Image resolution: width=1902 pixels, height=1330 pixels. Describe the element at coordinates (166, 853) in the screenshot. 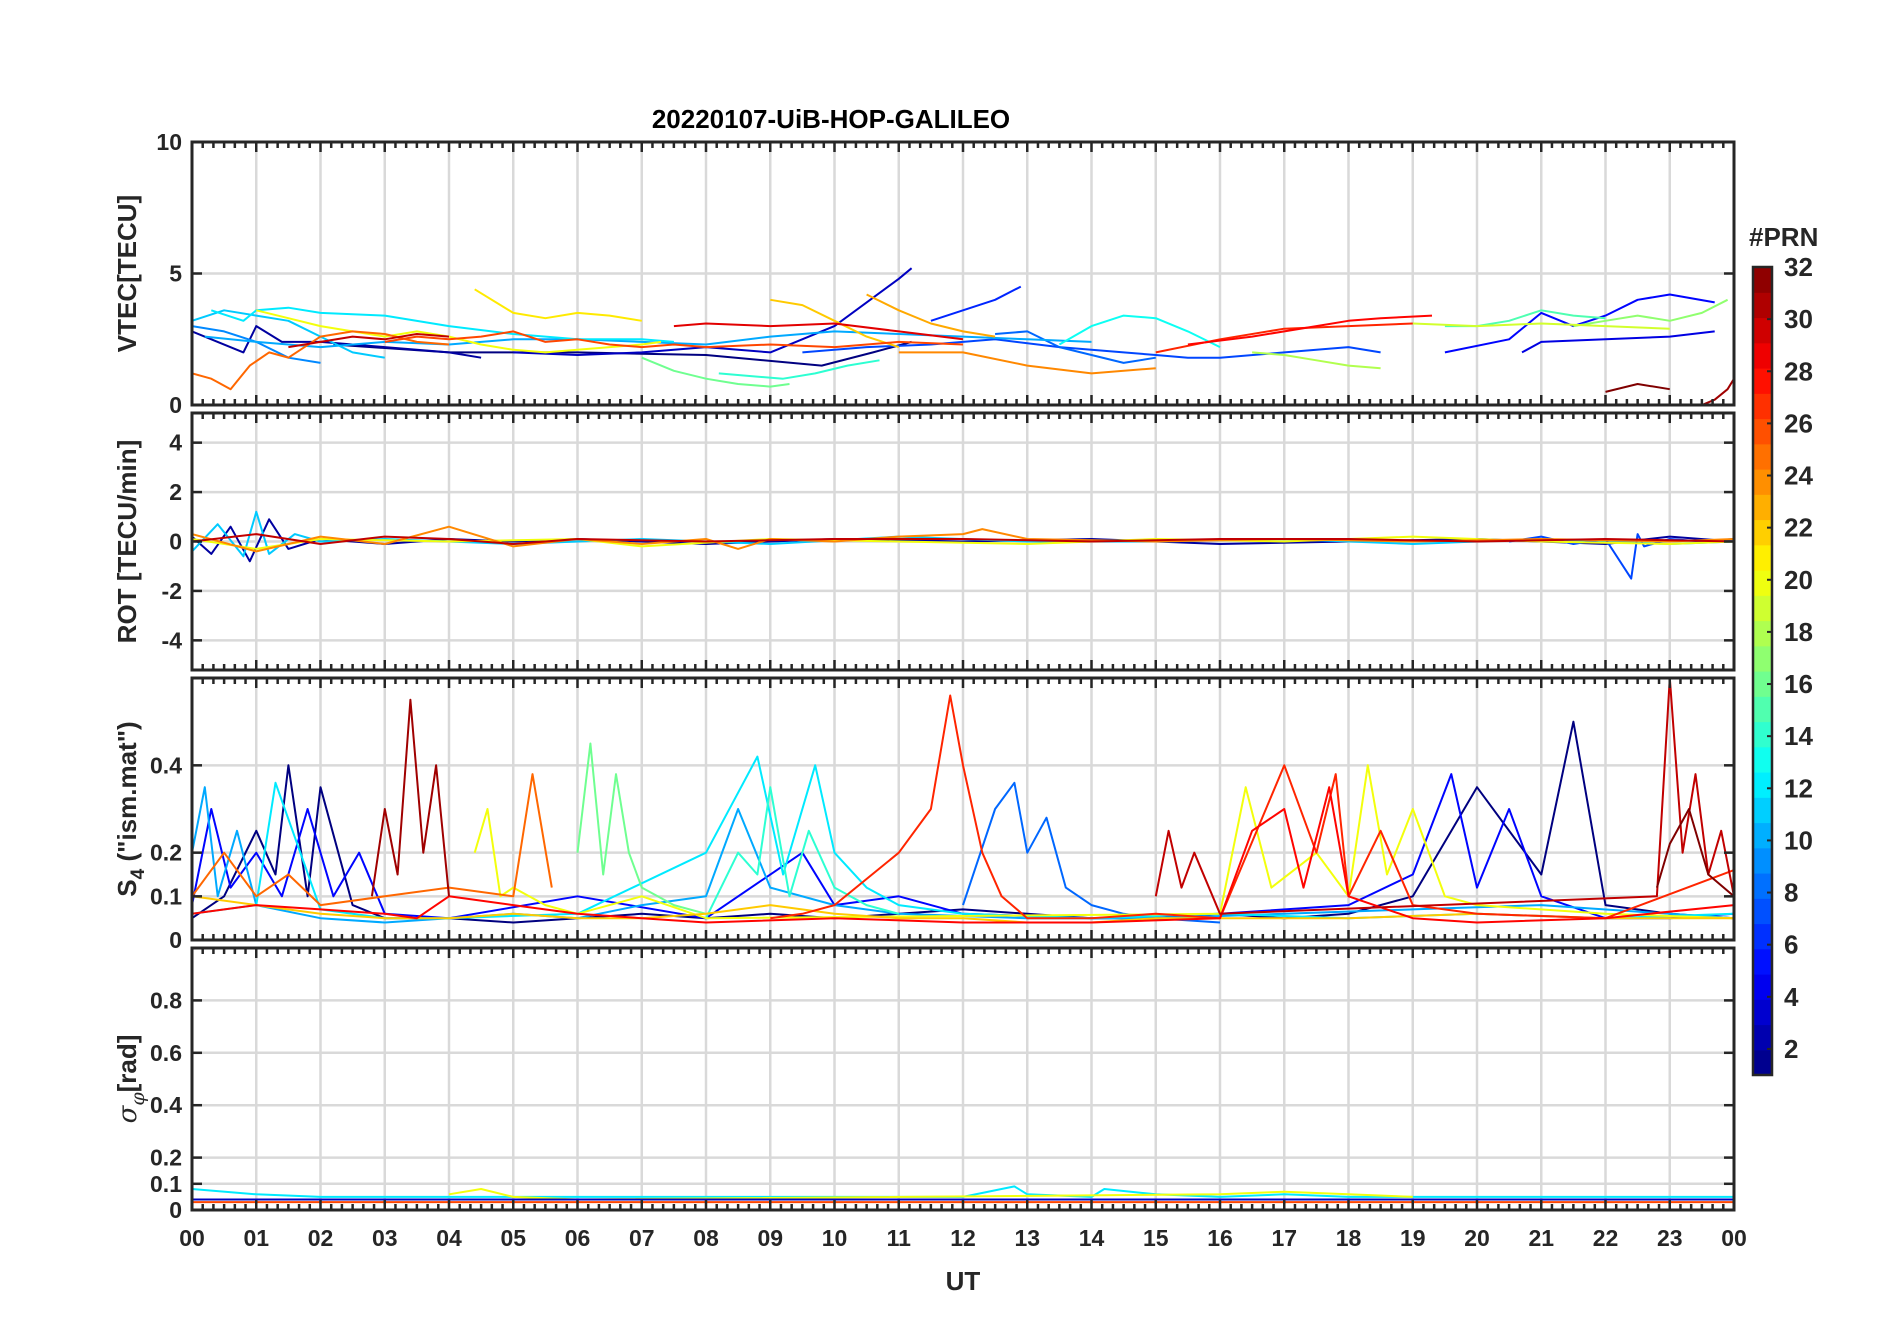

I see `y-tick-label: 0.2` at that location.